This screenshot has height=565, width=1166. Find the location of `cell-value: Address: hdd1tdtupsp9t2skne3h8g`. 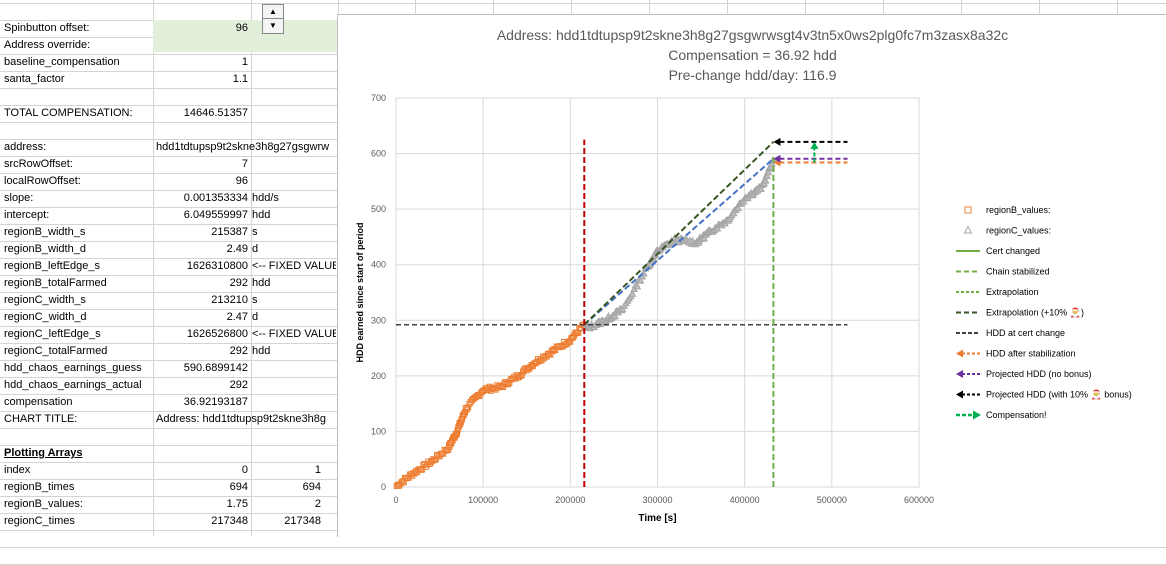

cell-value: Address: hdd1tdtupsp9t2skne3h8g is located at coordinates (241, 419).